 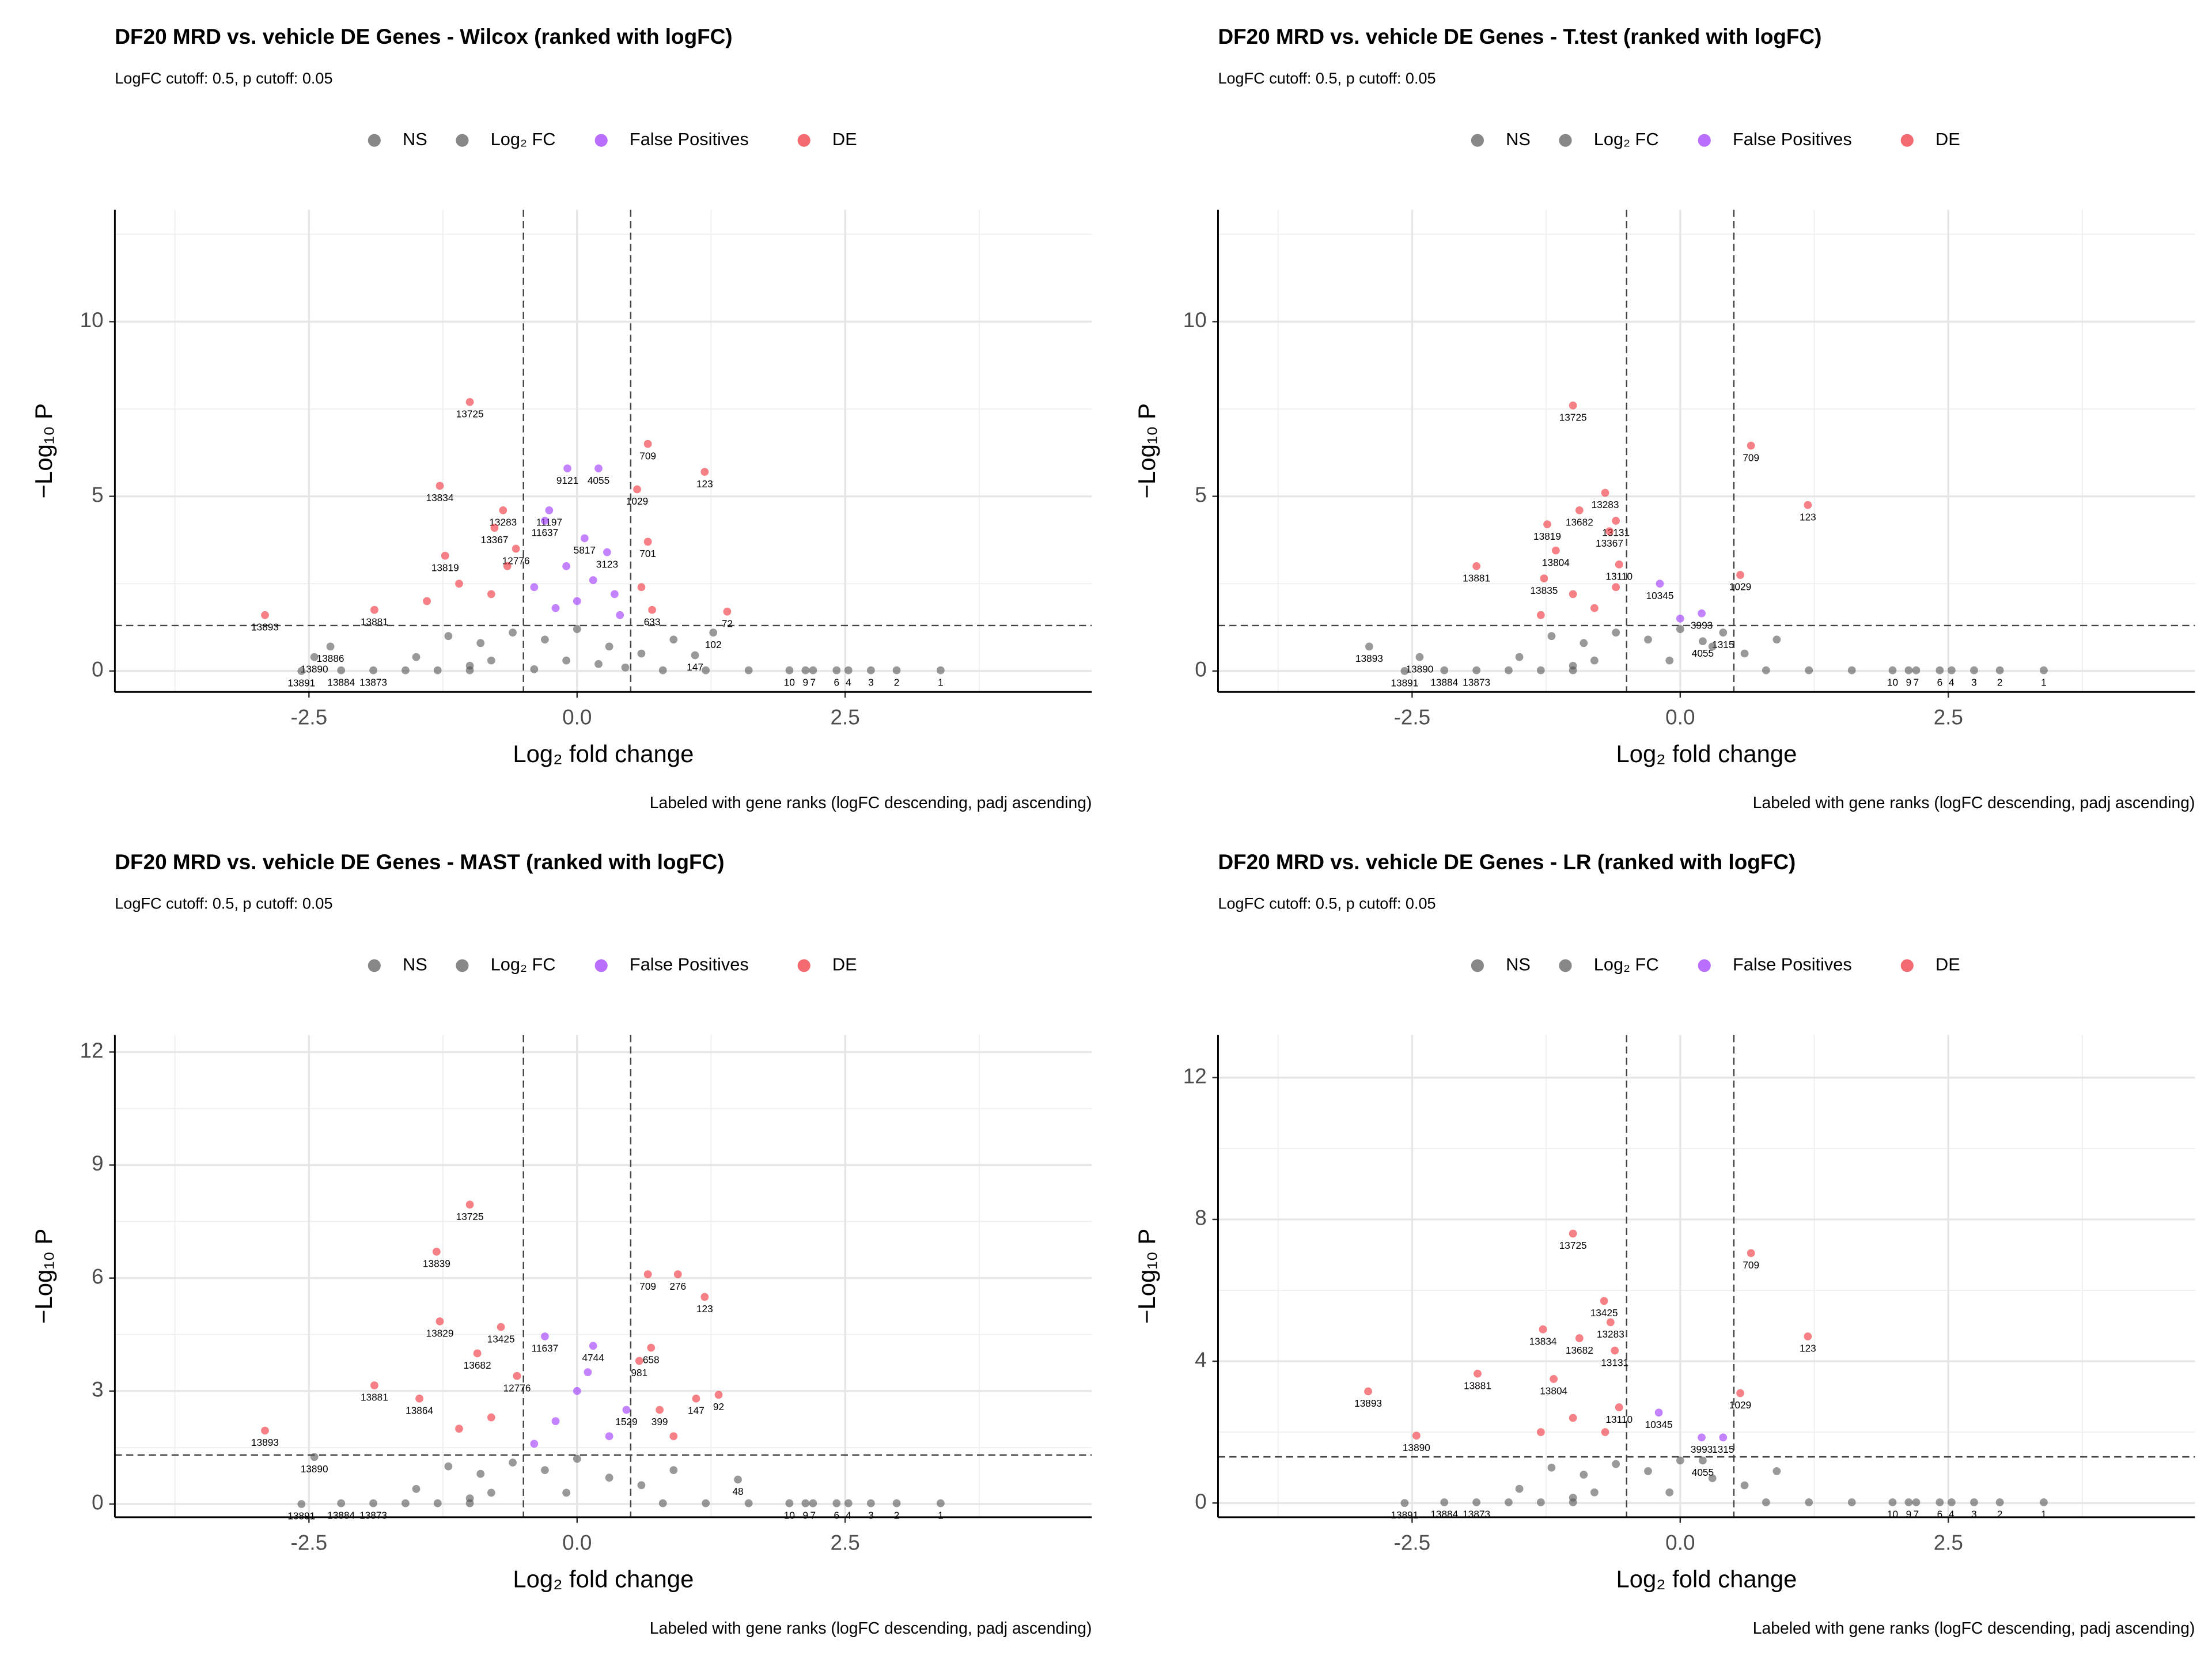 What do you see at coordinates (897, 682) in the screenshot?
I see `point-label: 2` at bounding box center [897, 682].